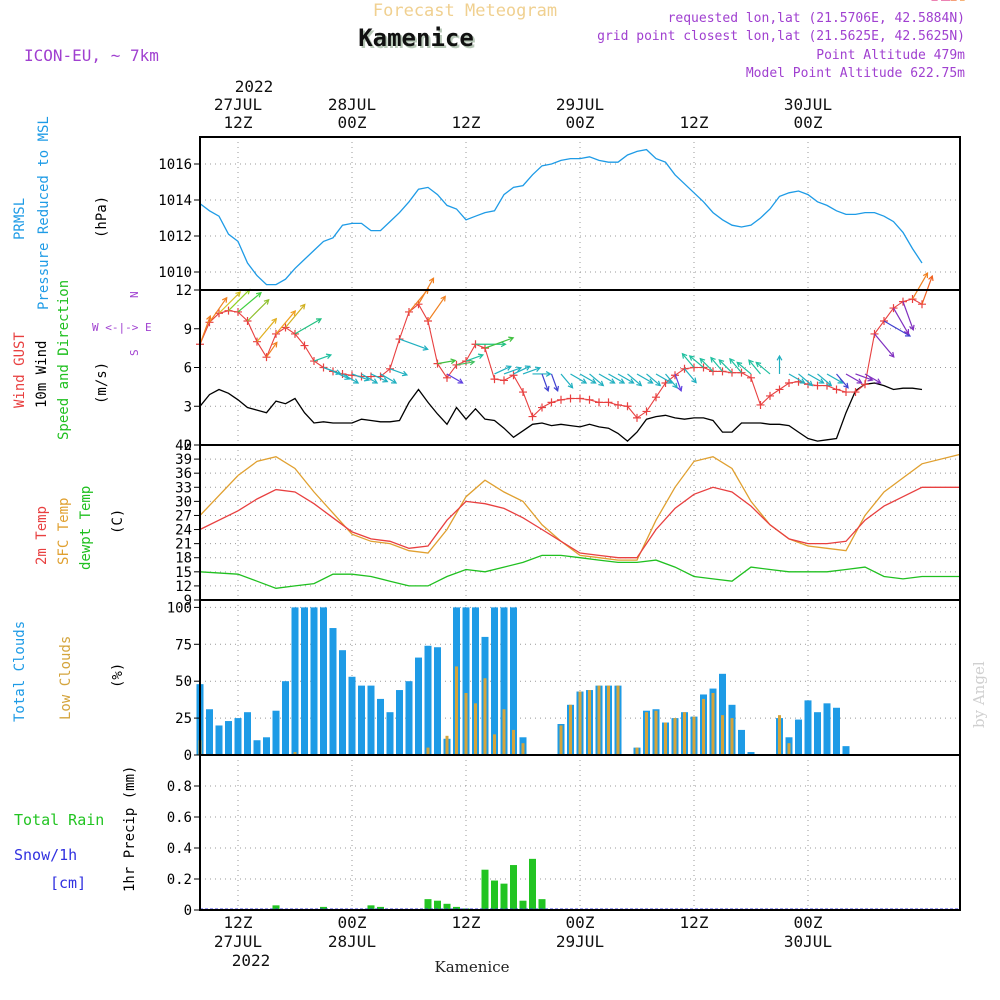  What do you see at coordinates (183, 531) in the screenshot?
I see `y-tick-label: 24` at bounding box center [183, 531].